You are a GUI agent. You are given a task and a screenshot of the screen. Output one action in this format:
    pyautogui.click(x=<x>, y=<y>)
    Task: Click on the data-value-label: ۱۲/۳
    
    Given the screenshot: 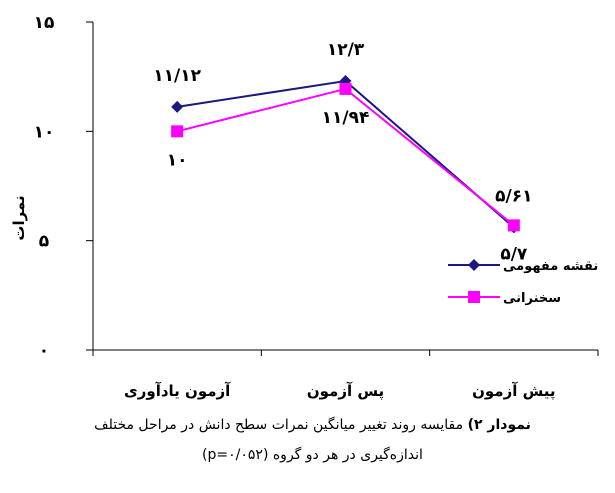 What is the action you would take?
    pyautogui.click(x=346, y=50)
    